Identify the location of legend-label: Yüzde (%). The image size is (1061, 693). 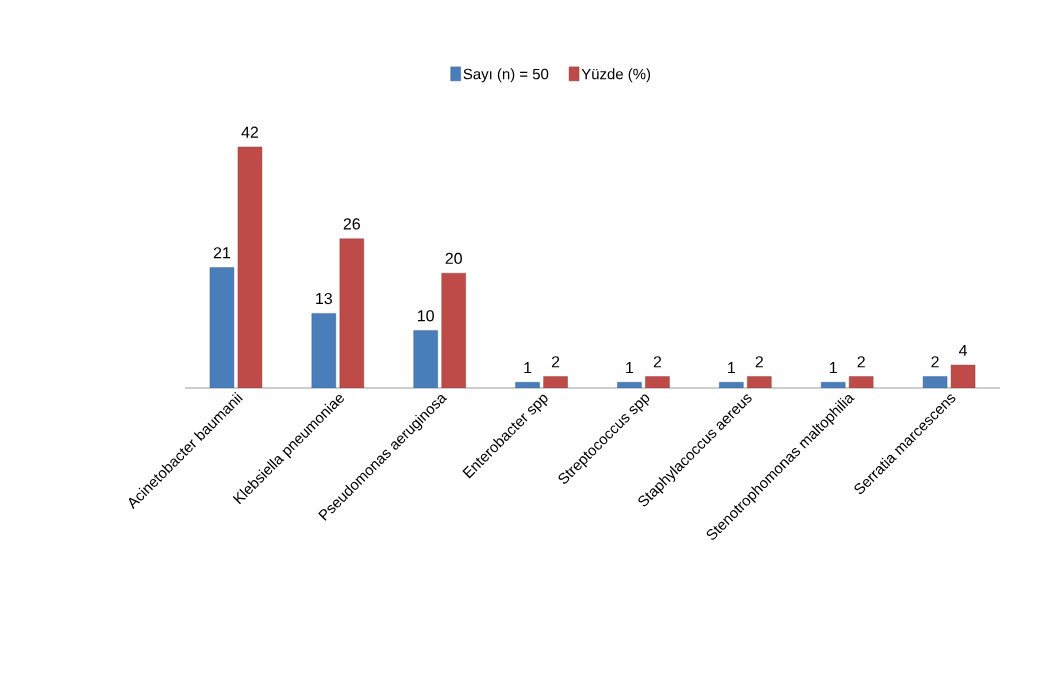
(616, 75).